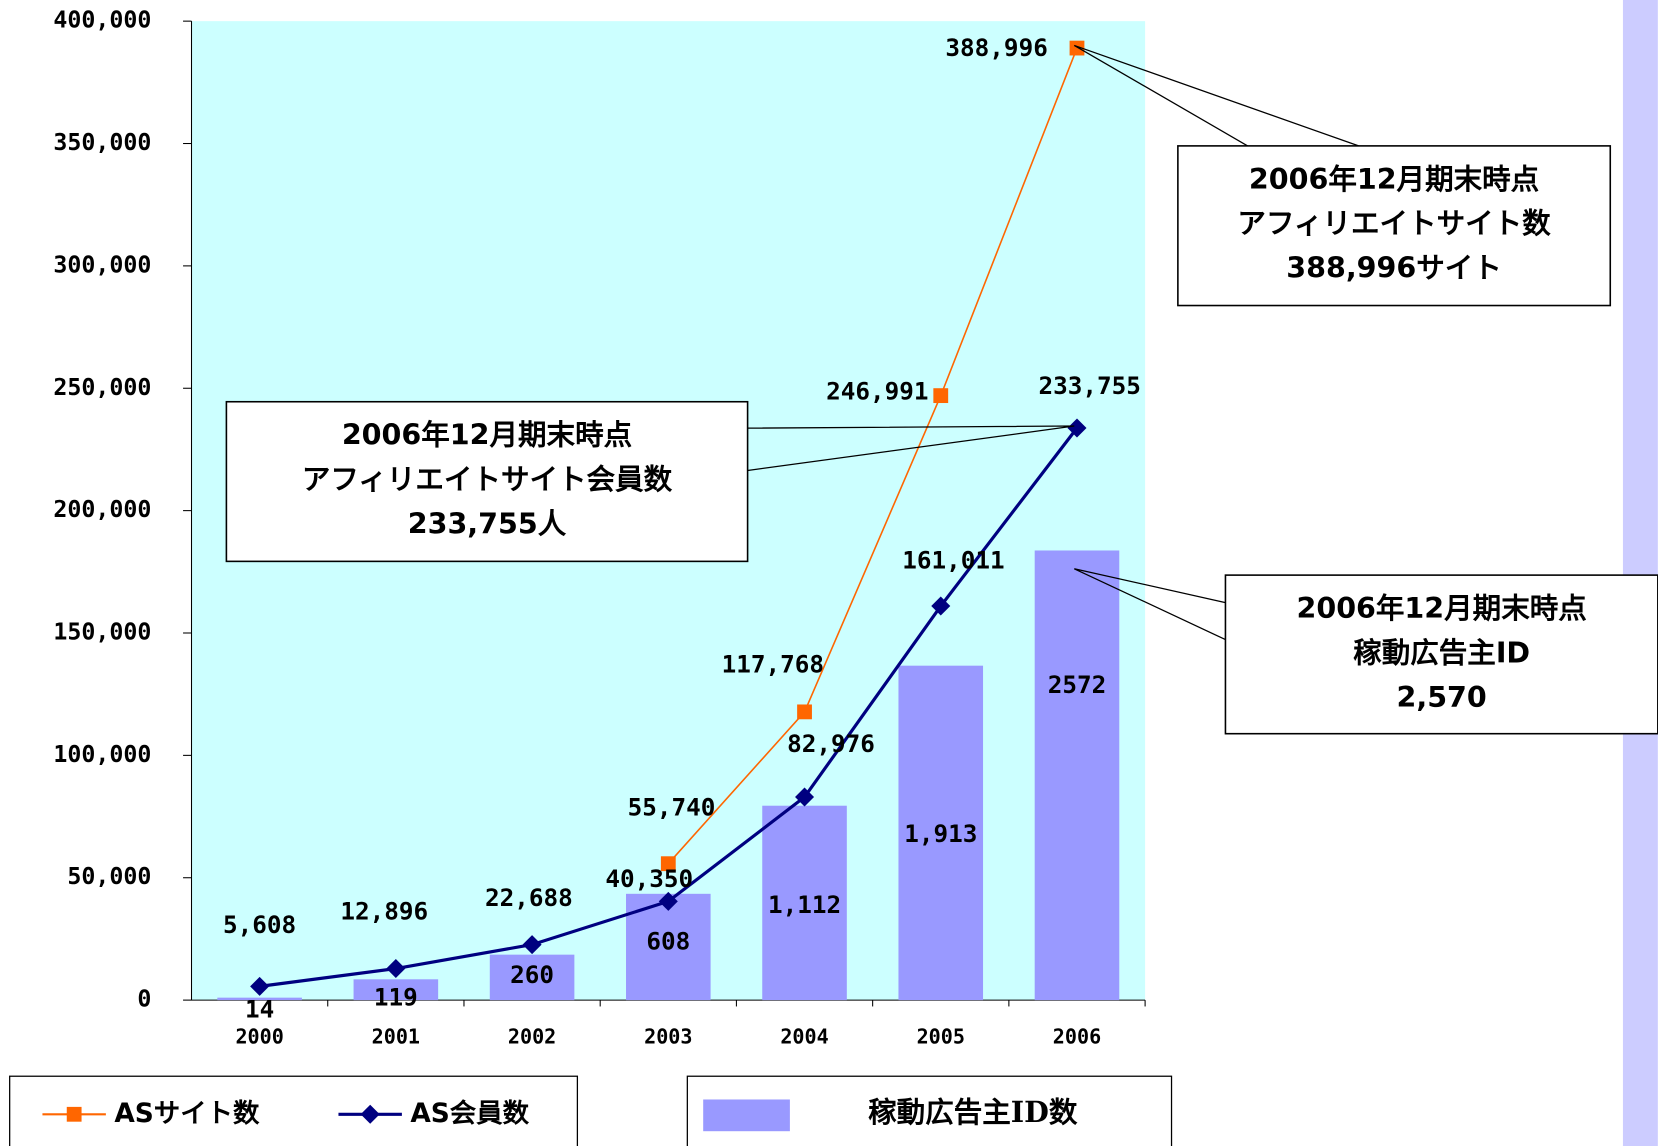 Image resolution: width=1658 pixels, height=1146 pixels. I want to click on line-value-label: 40,350, so click(649, 878).